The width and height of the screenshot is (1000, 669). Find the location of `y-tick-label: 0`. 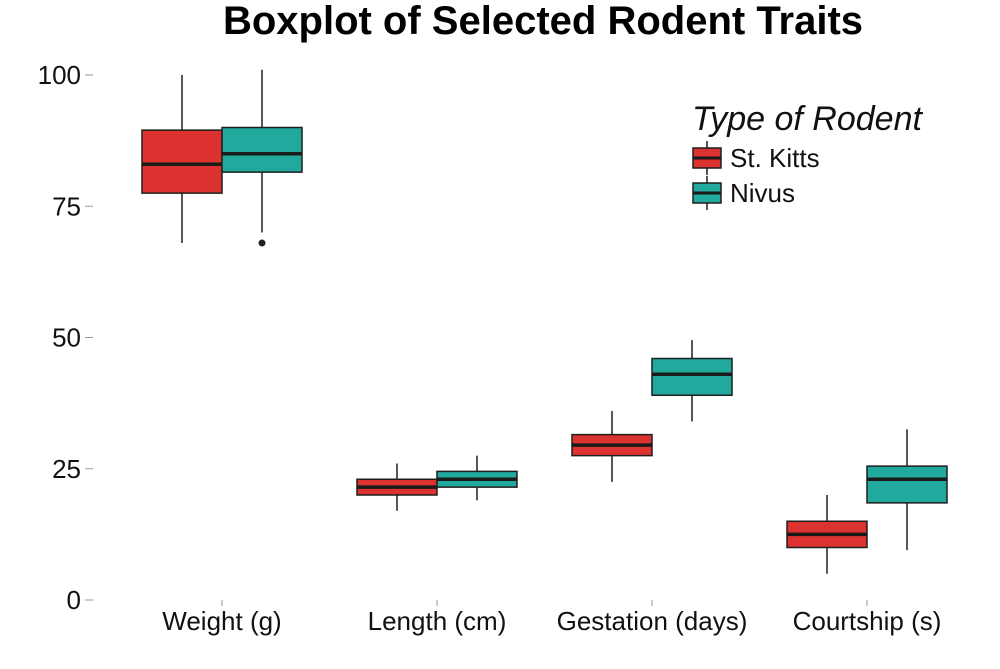

y-tick-label: 0 is located at coordinates (74, 600).